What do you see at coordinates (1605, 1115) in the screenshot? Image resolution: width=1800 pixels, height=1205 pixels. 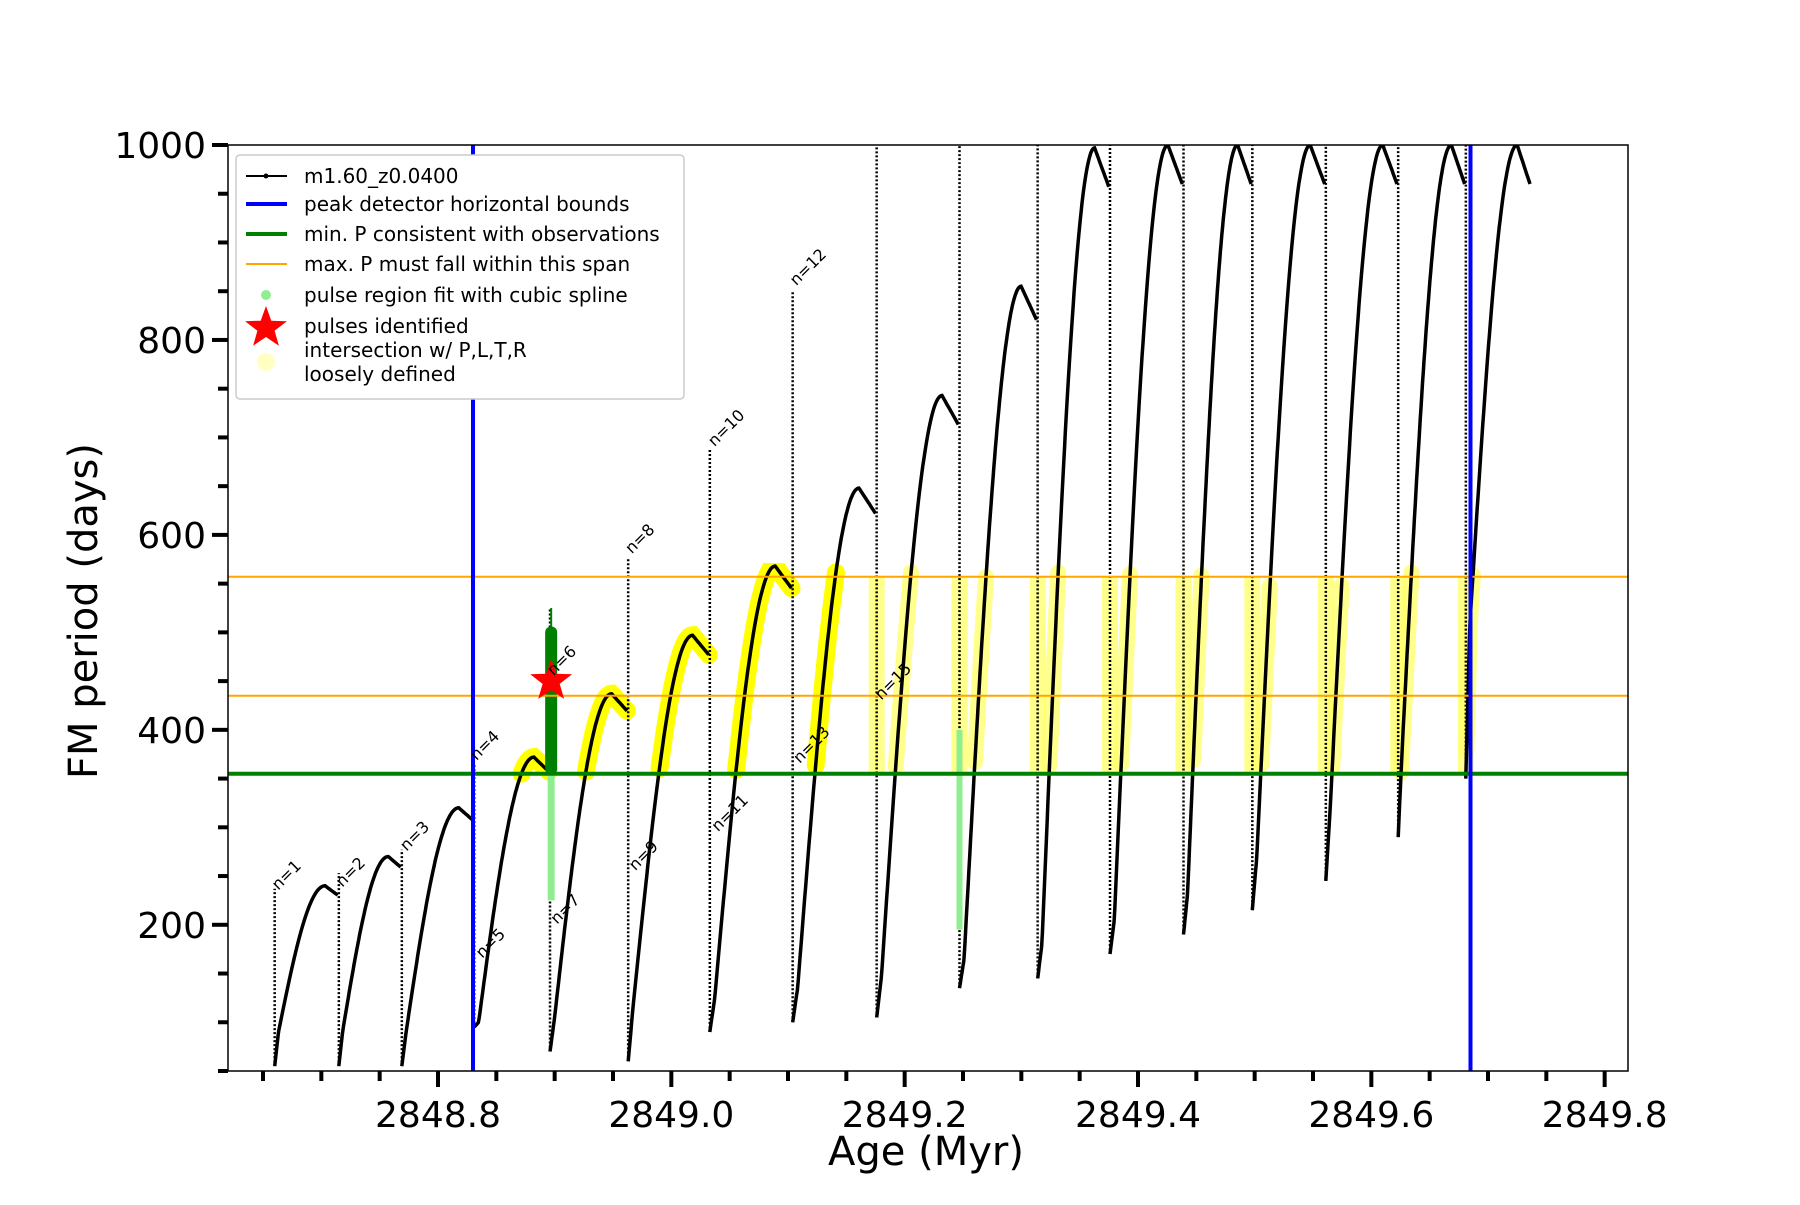 I see `x-tick-label: 2849.8` at bounding box center [1605, 1115].